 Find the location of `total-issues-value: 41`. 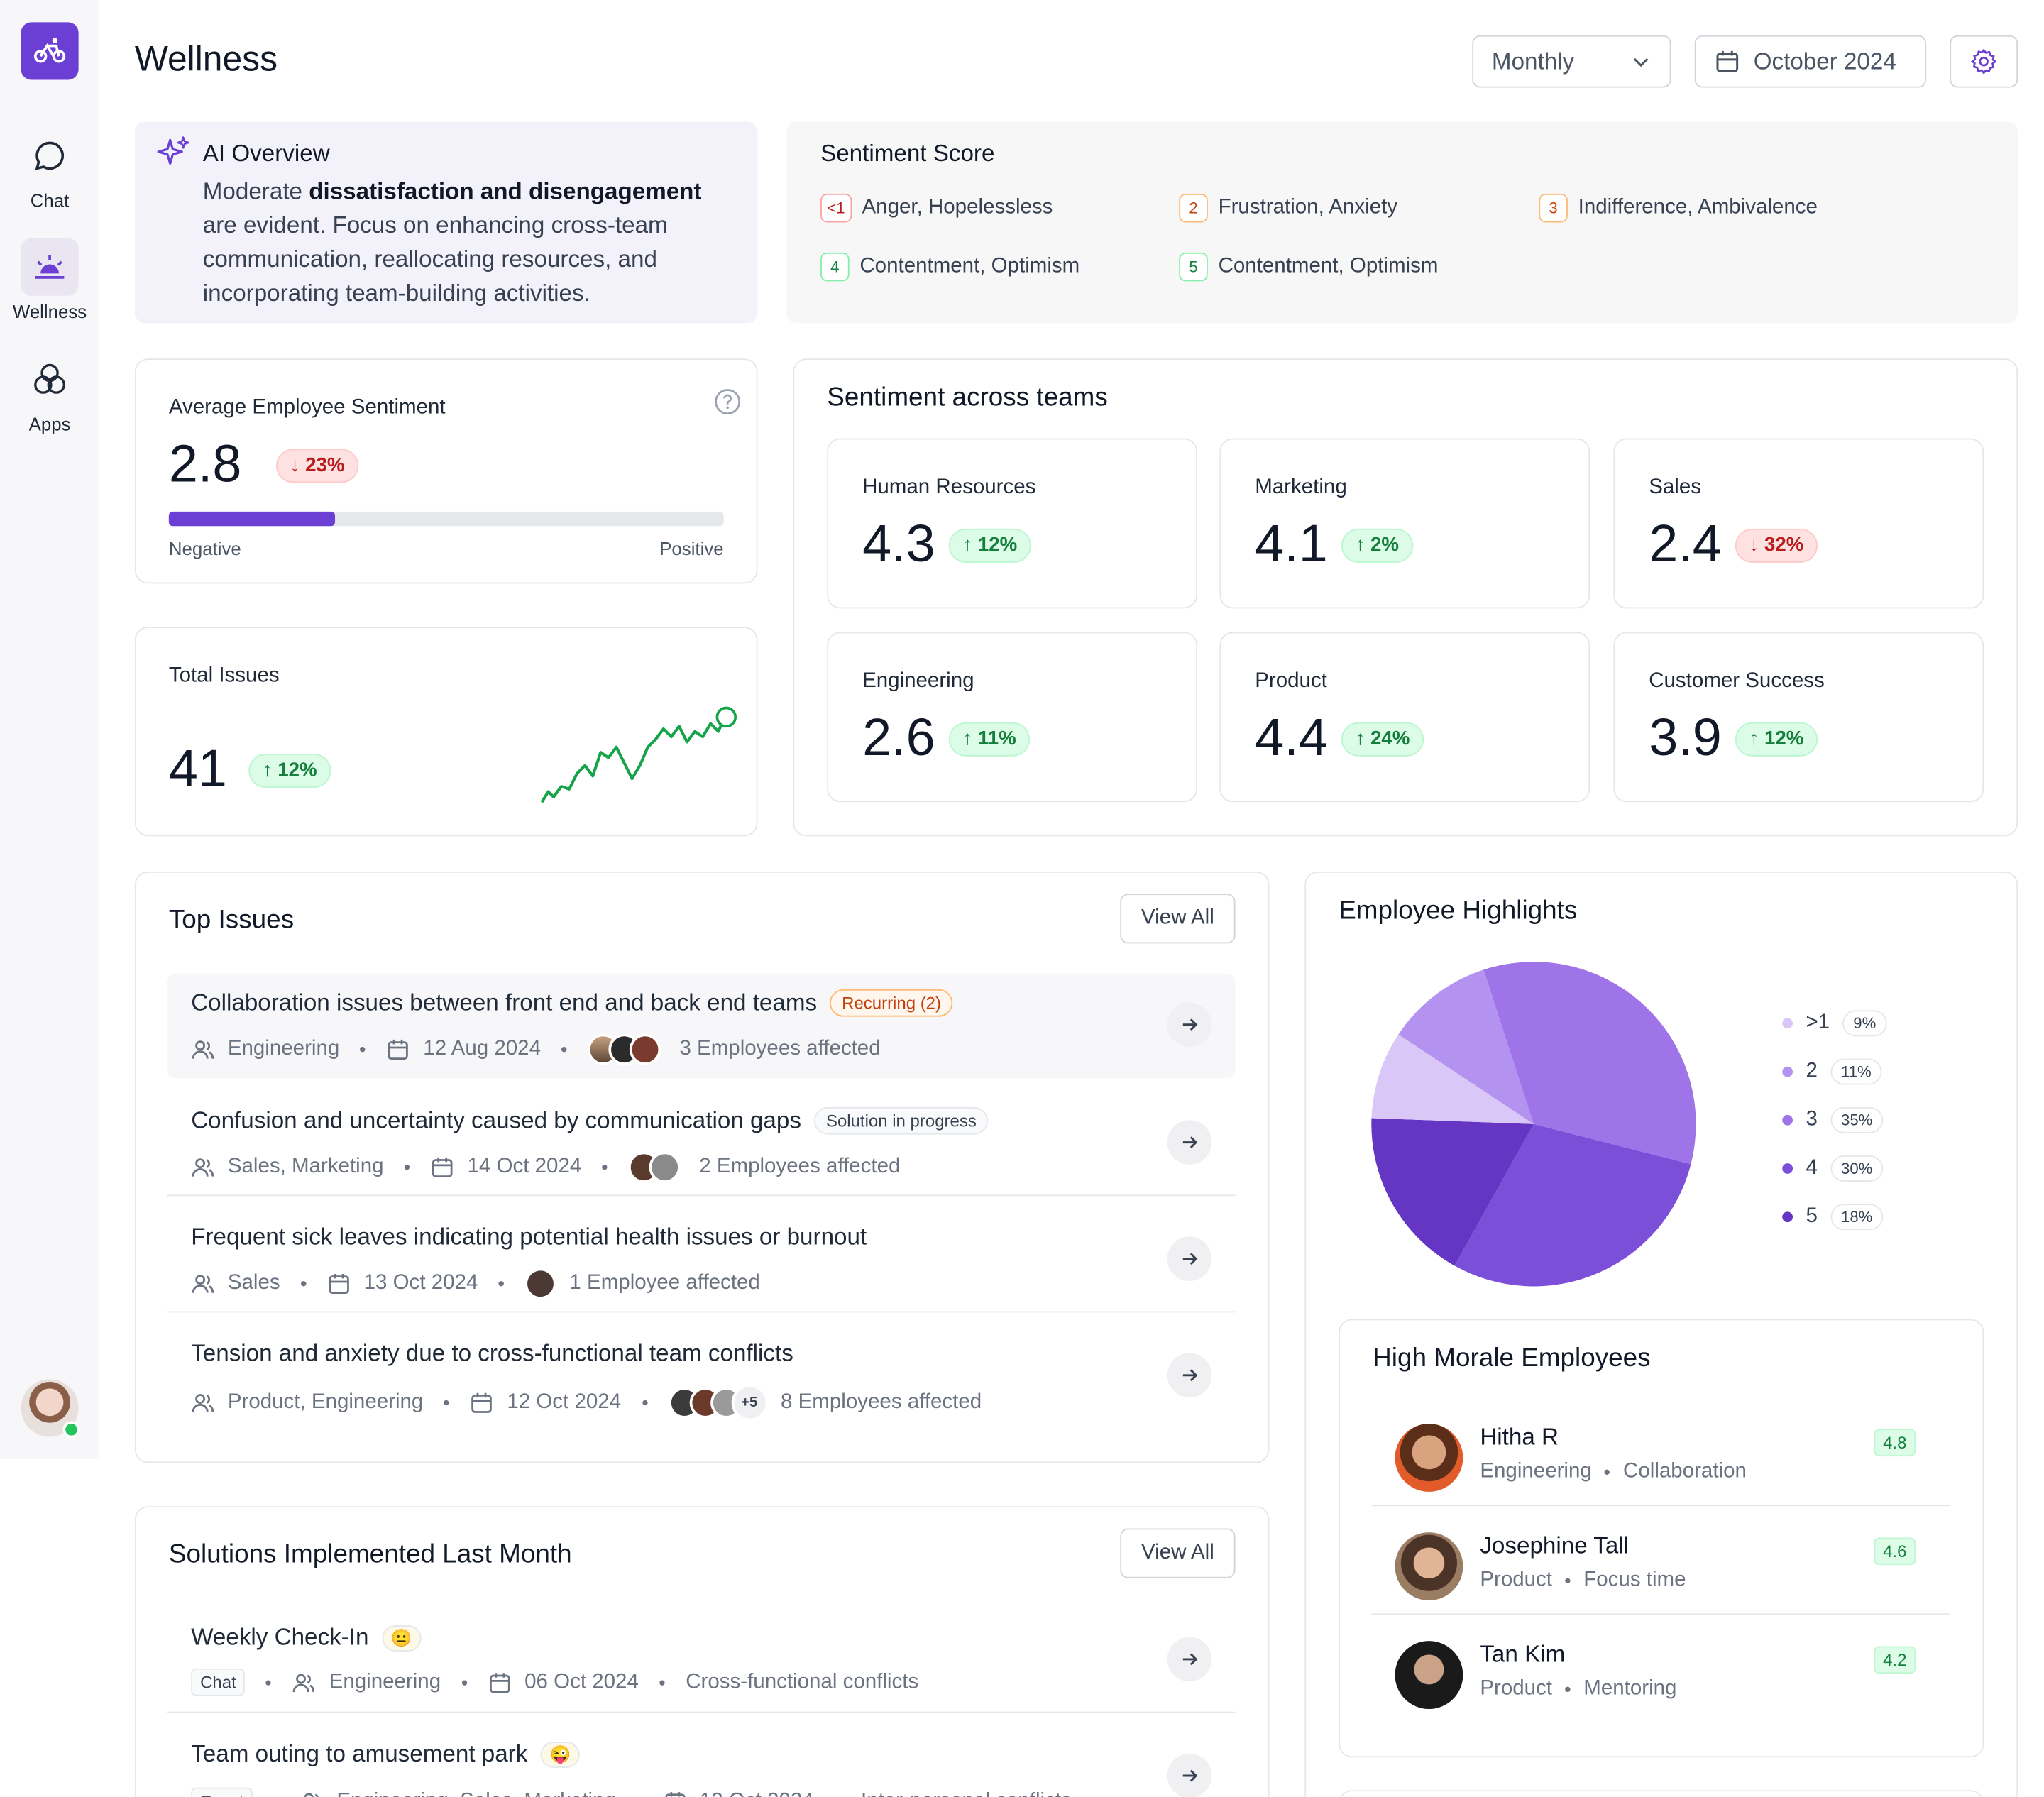

total-issues-value: 41 is located at coordinates (197, 769).